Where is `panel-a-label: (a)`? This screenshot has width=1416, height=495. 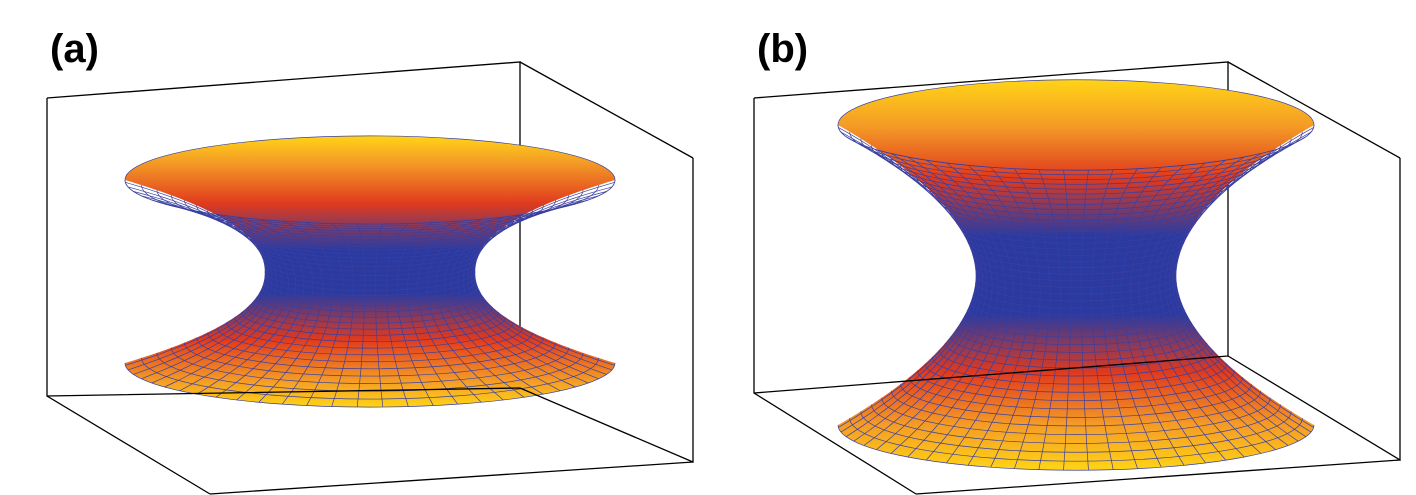
panel-a-label: (a) is located at coordinates (74, 49).